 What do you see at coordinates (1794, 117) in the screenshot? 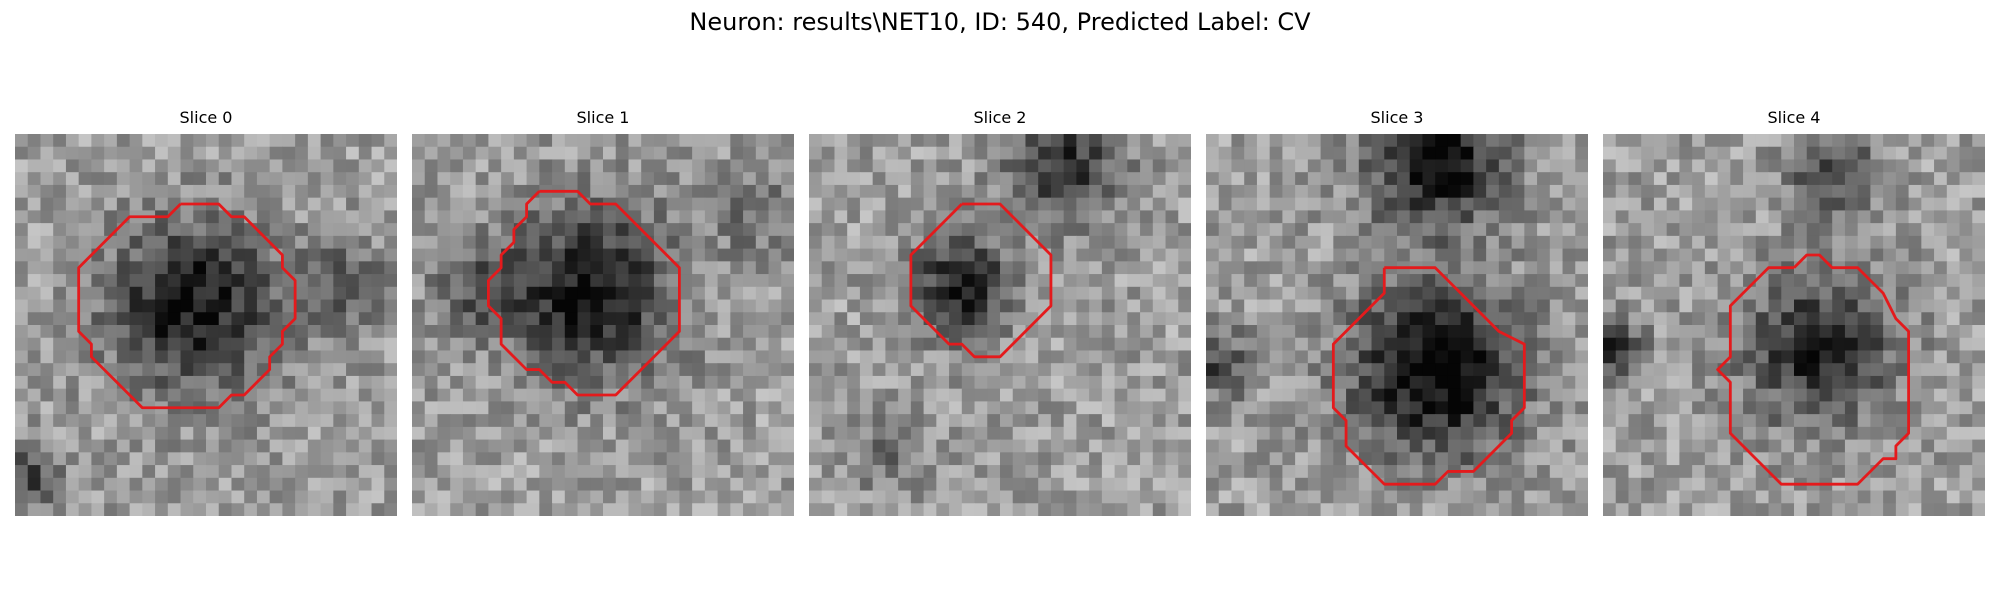
I see `slice-title-4: Slice 4` at bounding box center [1794, 117].